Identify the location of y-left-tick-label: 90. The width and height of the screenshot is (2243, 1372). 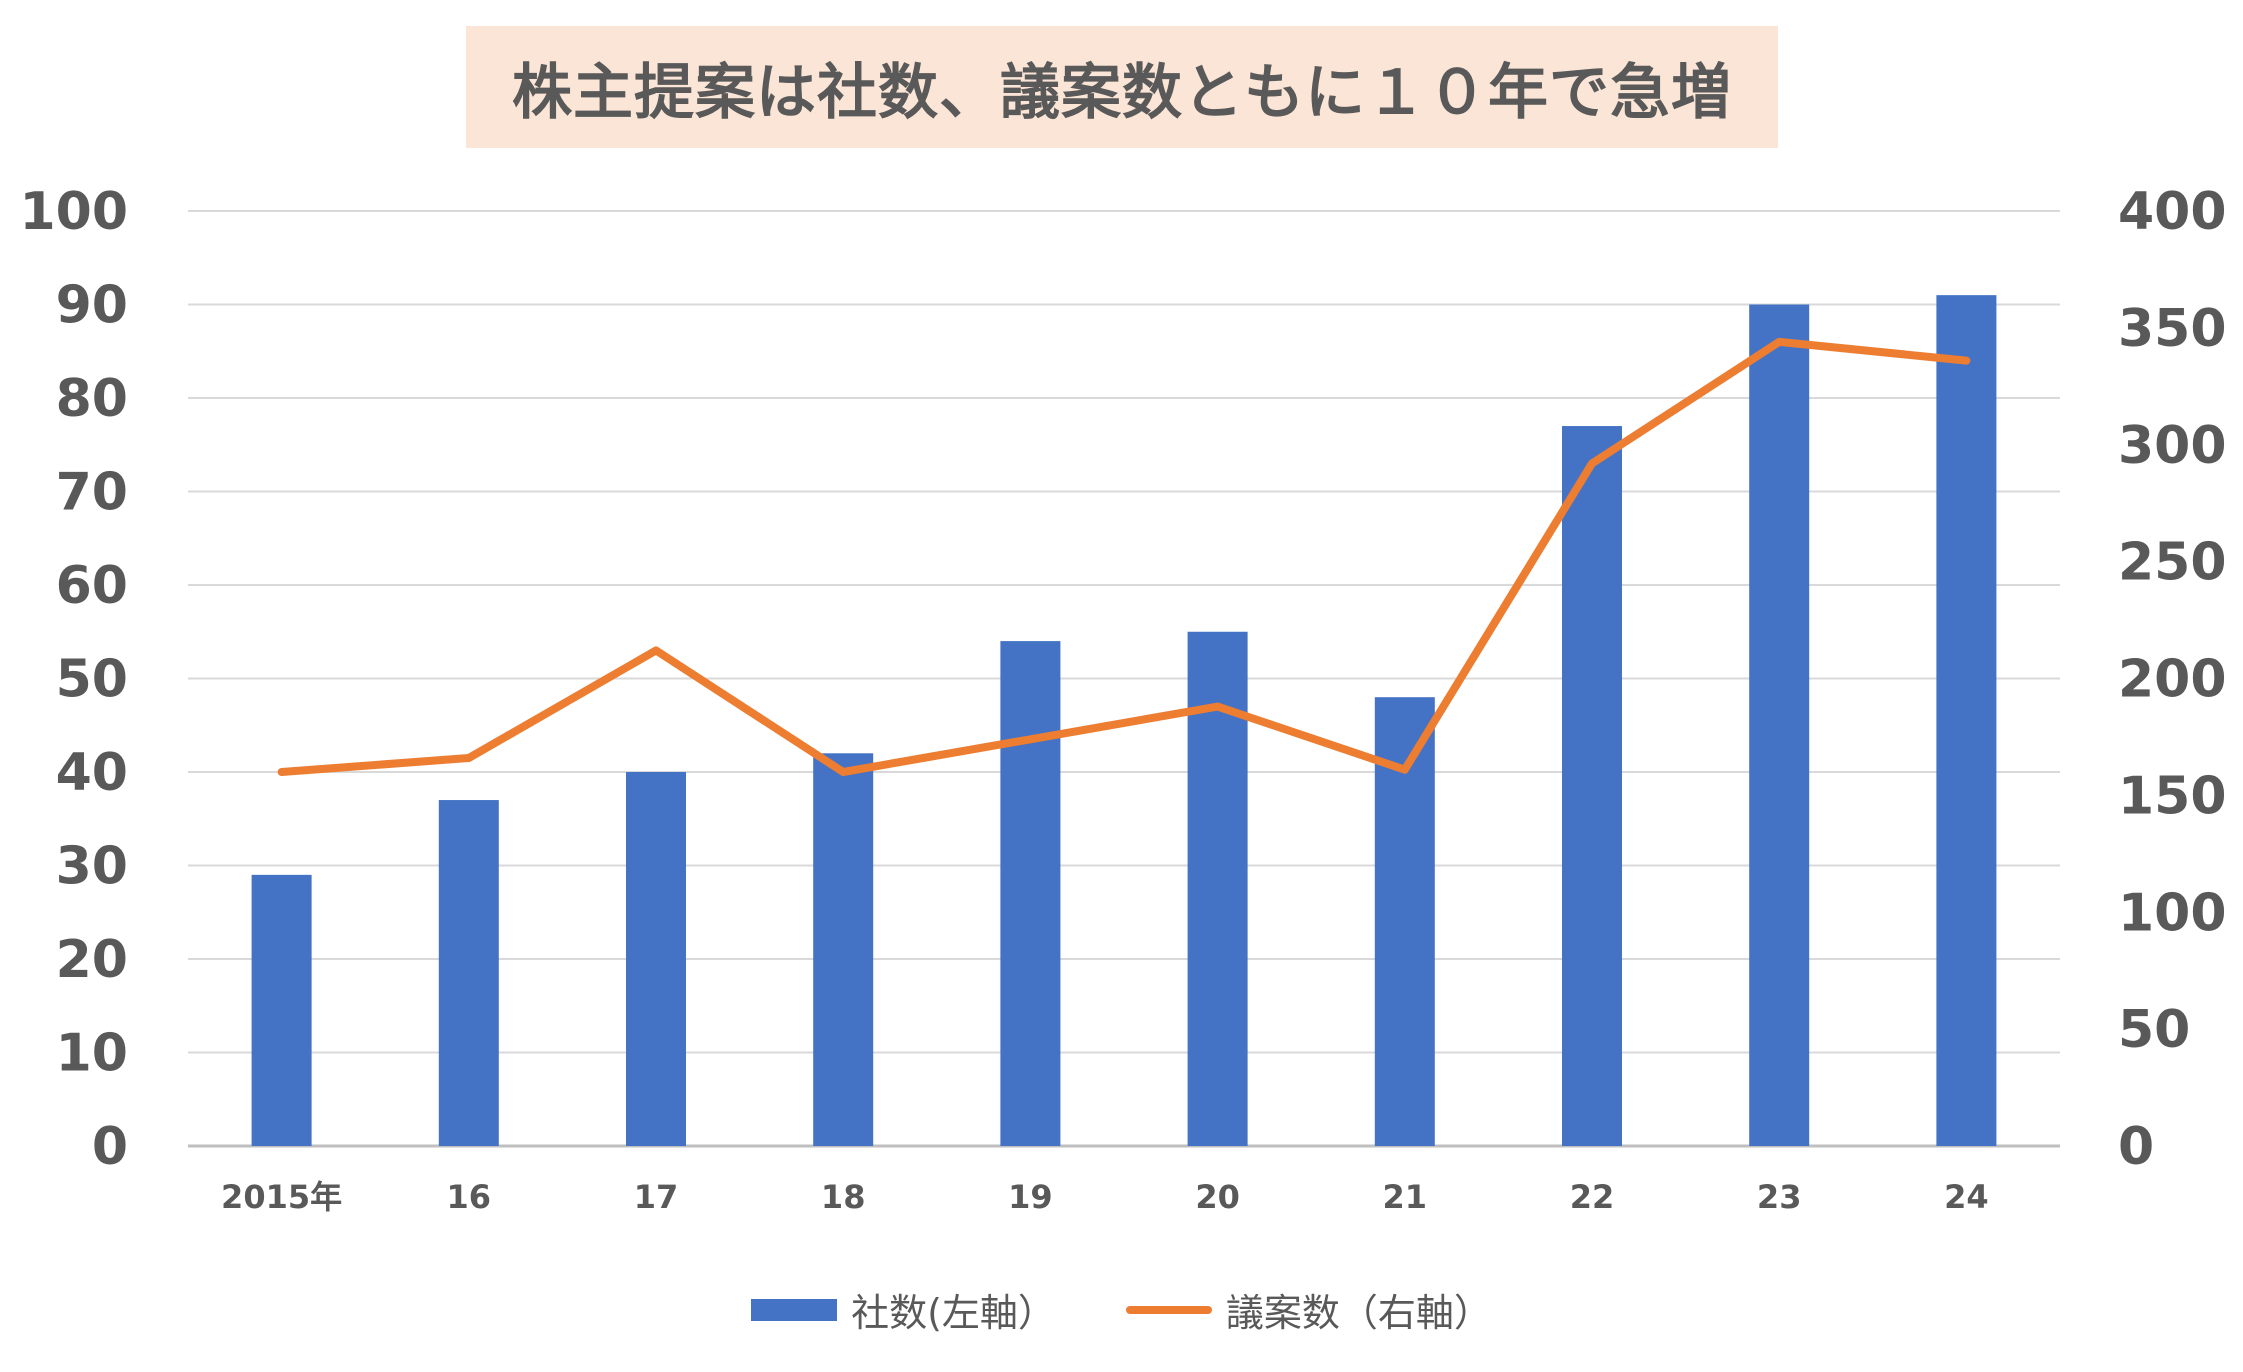
(92, 306).